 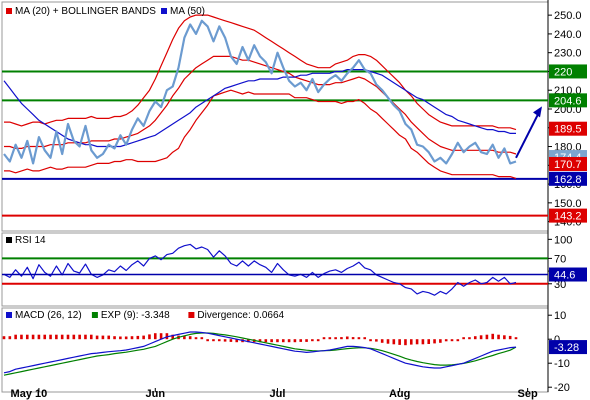 I want to click on level-tag-162.8-bg, so click(x=568, y=178).